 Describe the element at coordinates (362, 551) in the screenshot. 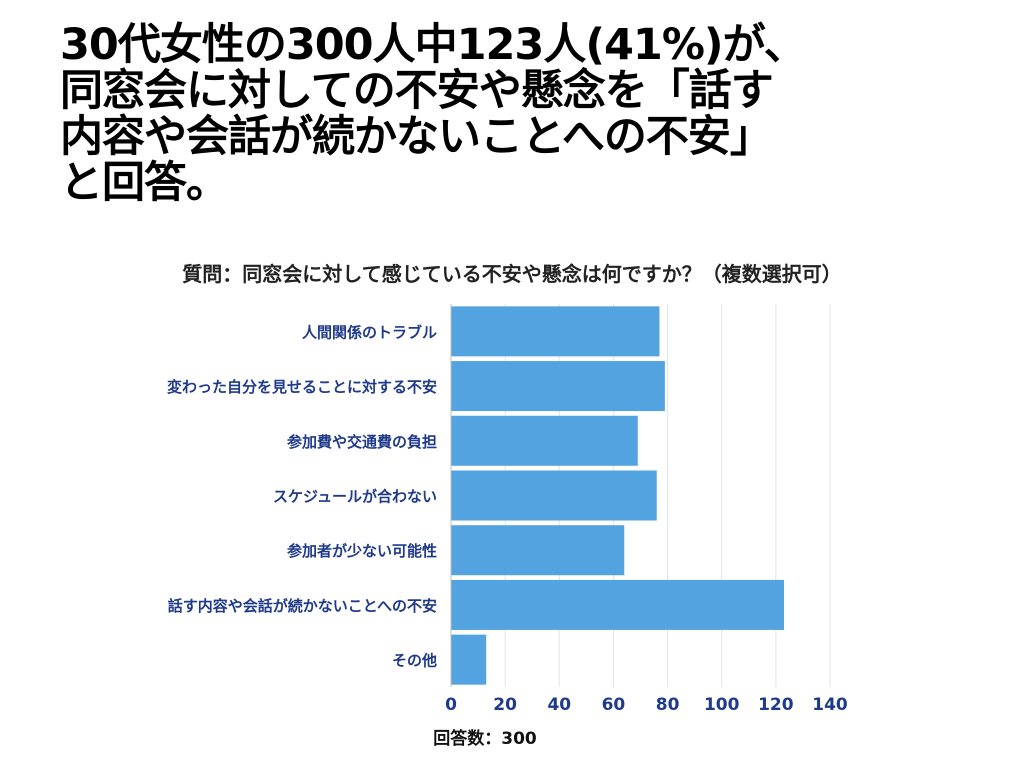

I see `category-label-5: 参加者が少ない可能性` at that location.